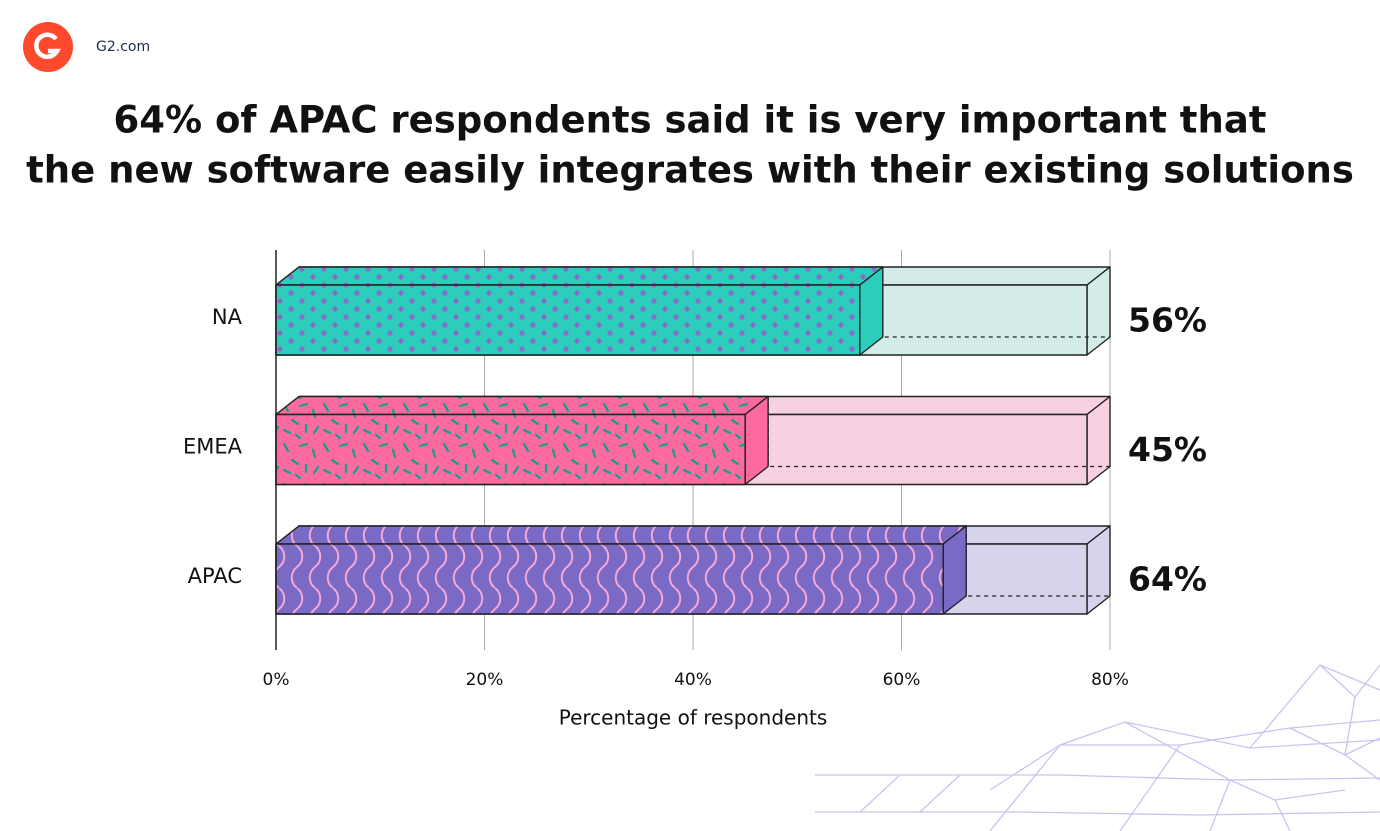 Image resolution: width=1380 pixels, height=831 pixels. What do you see at coordinates (1097, 747) in the screenshot?
I see `background-mesh` at bounding box center [1097, 747].